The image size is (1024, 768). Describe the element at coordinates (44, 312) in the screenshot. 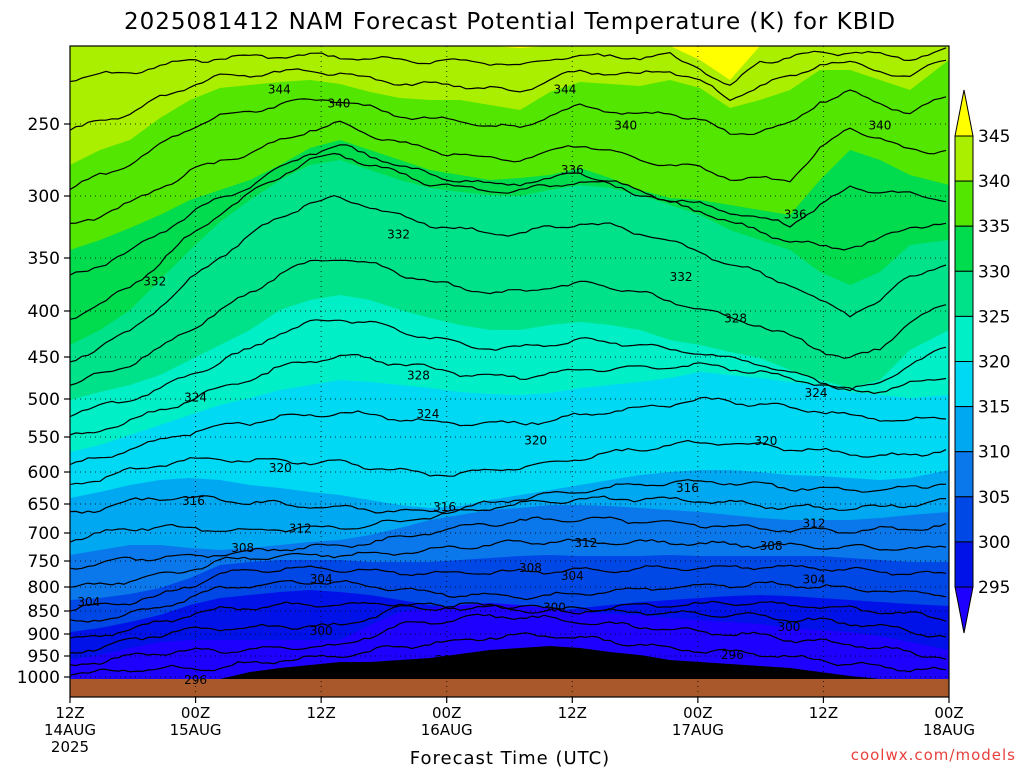

I see `y-tick-label: 400` at that location.